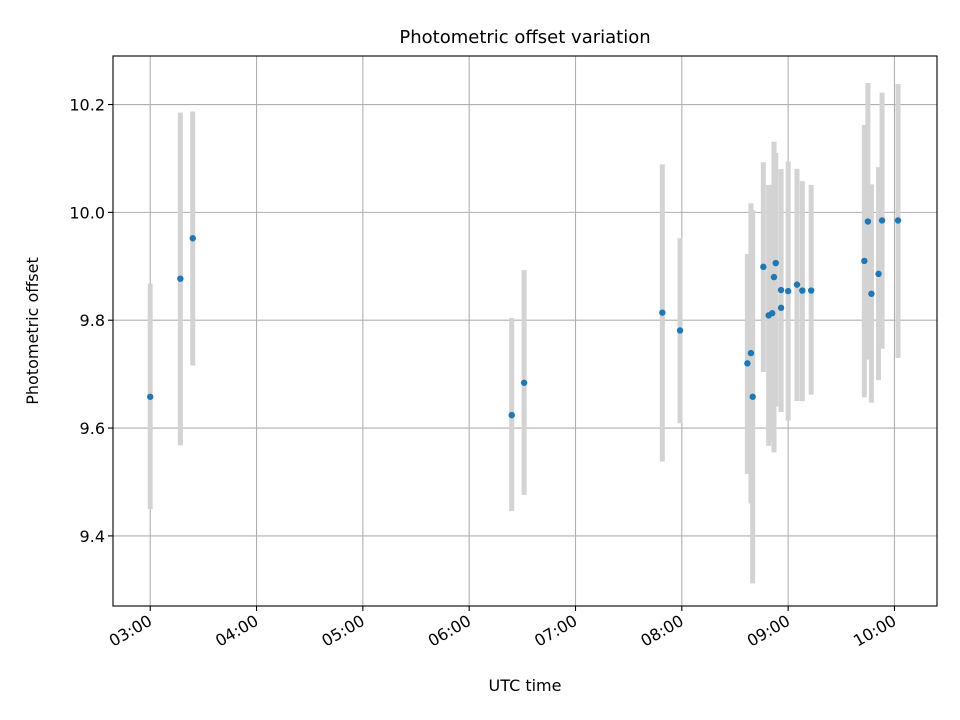 The image size is (960, 720). What do you see at coordinates (502, 628) in the screenshot?
I see `x-axis-ticks: 03:00 04:00 05:00 06:00 07:00 08:00 09:00 10:00` at bounding box center [502, 628].